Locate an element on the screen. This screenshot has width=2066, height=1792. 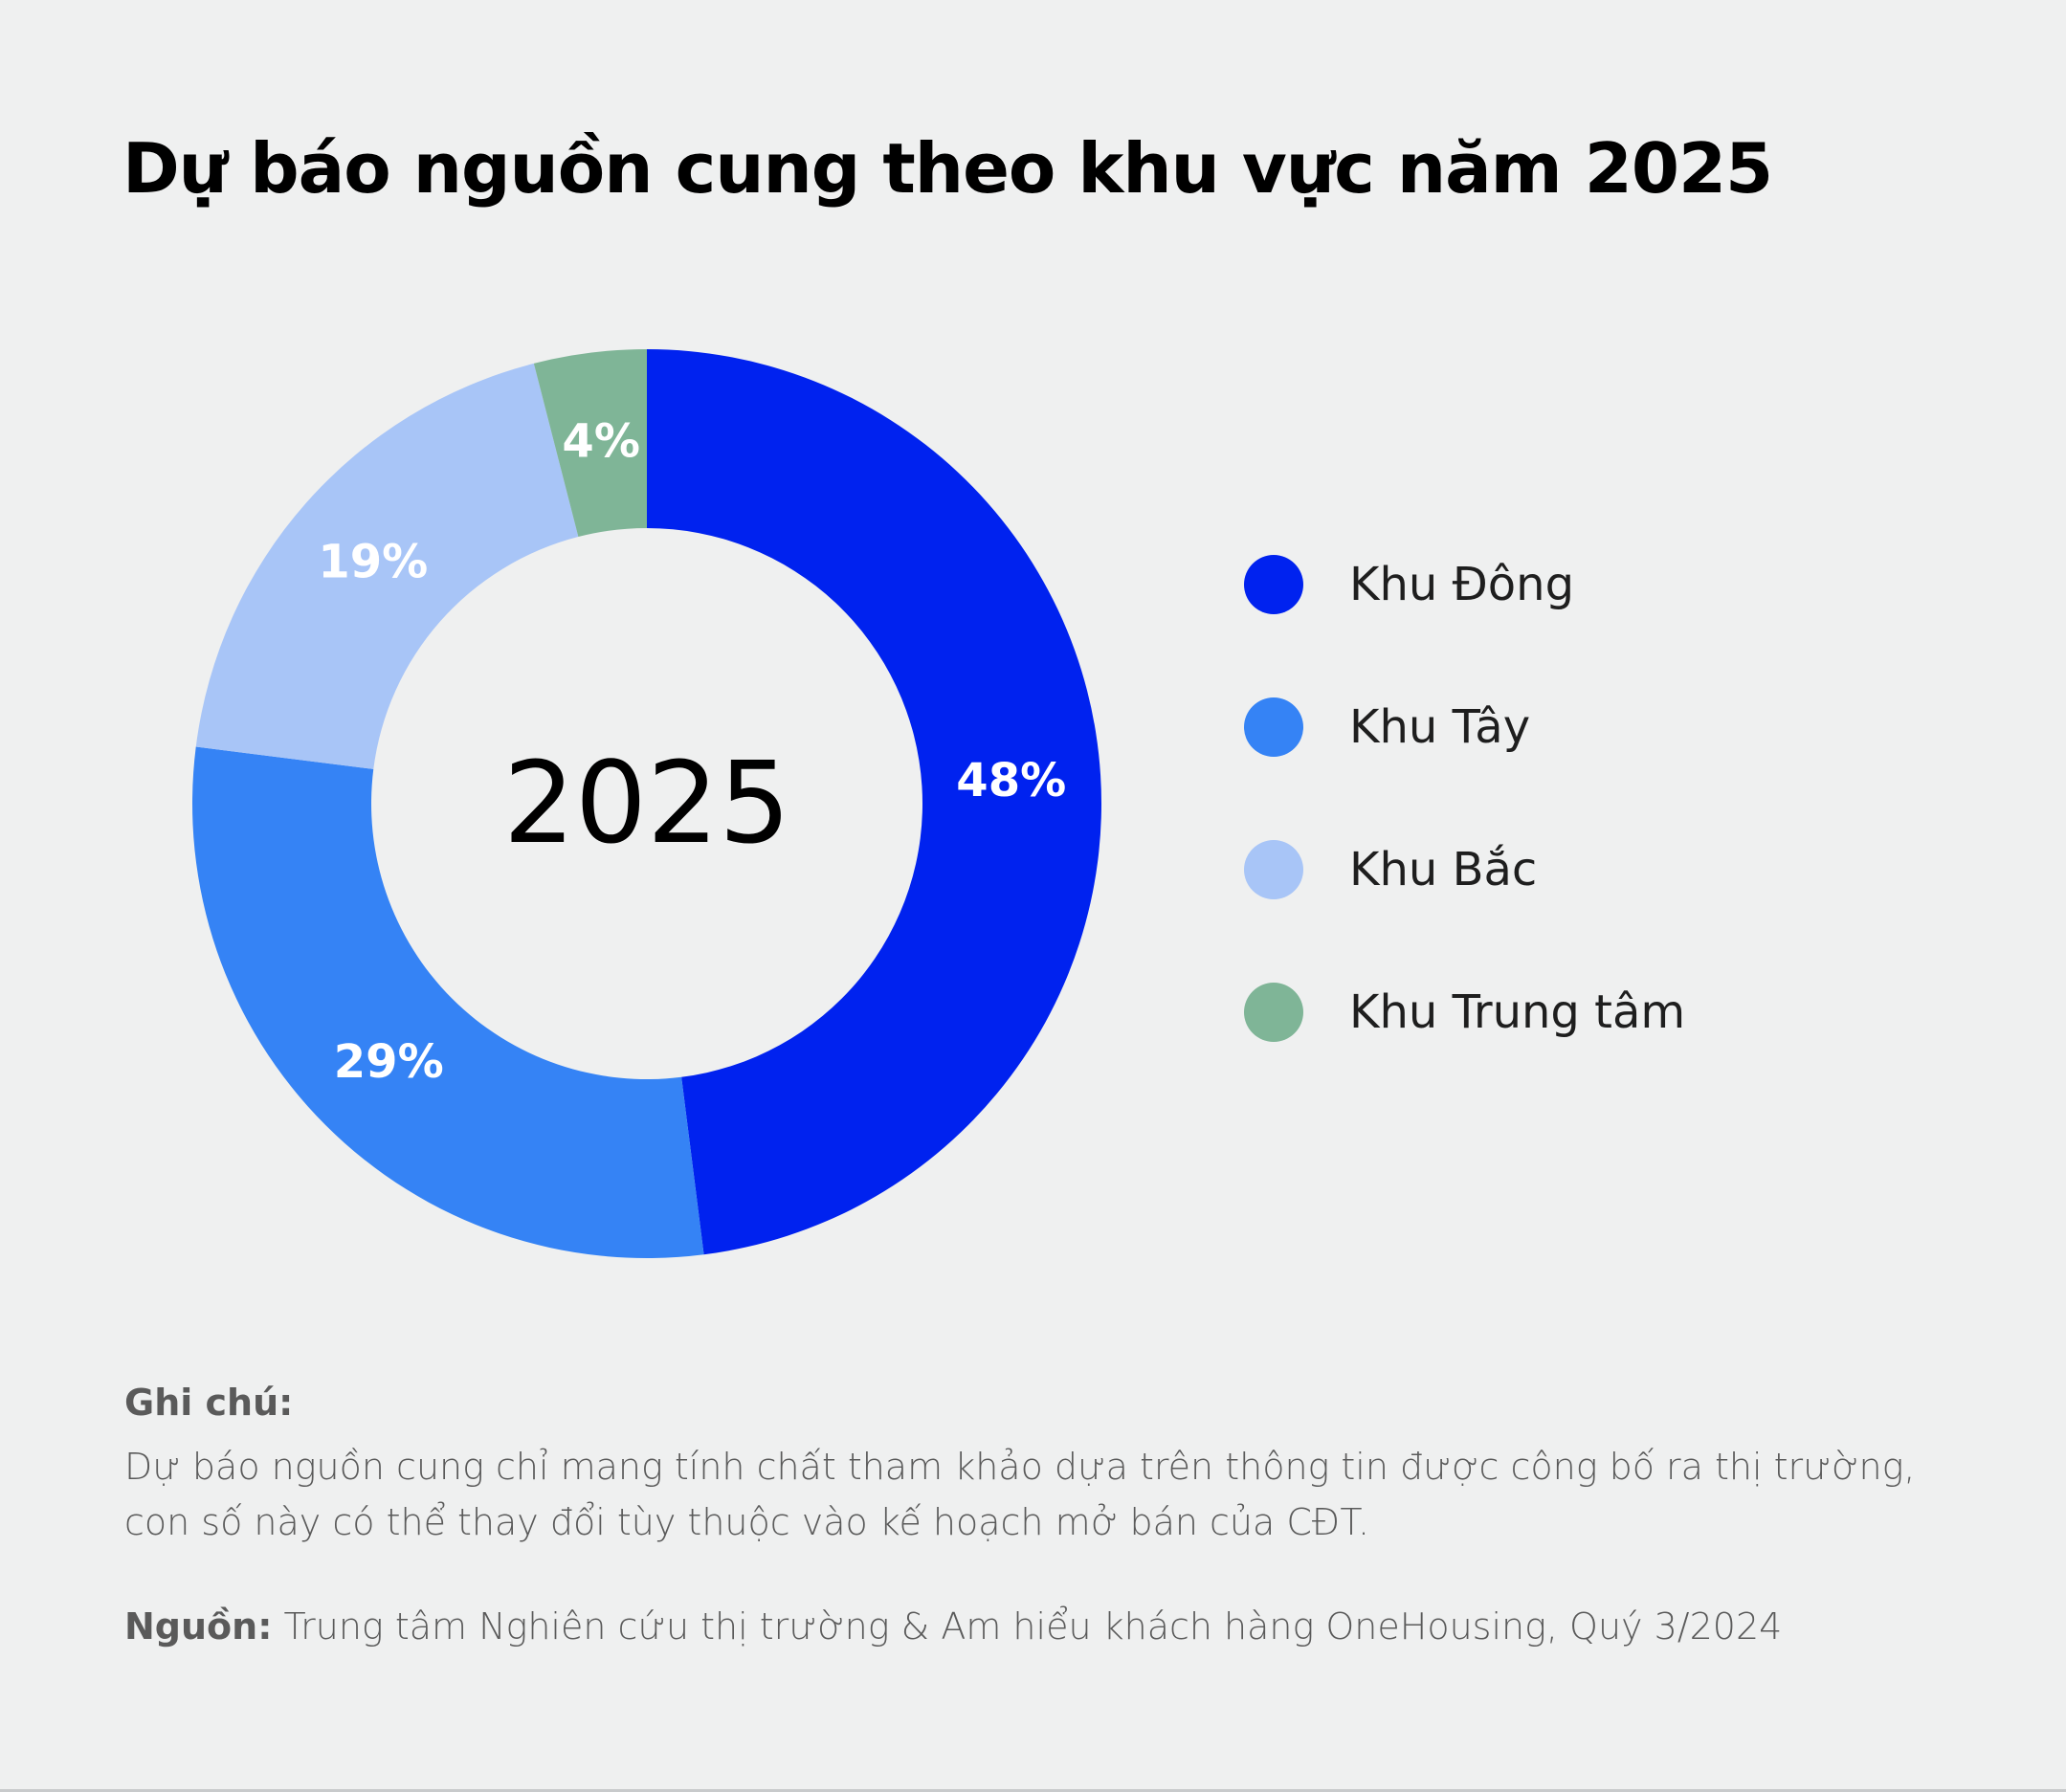
donut-center-label: 2025 is located at coordinates (646, 803).